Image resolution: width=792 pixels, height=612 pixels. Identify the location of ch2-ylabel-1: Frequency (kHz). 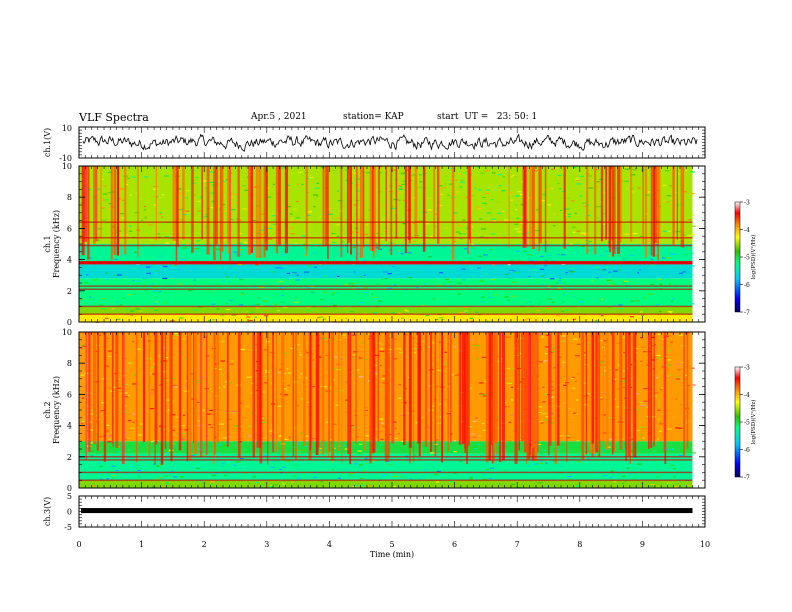
(56, 410).